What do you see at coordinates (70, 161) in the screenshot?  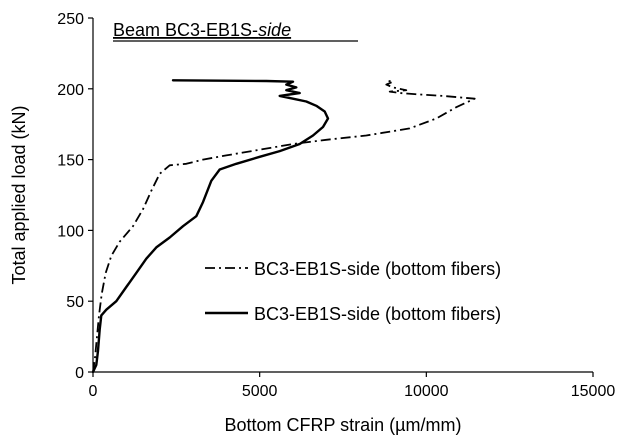 I see `y-tick-label-3: 150` at bounding box center [70, 161].